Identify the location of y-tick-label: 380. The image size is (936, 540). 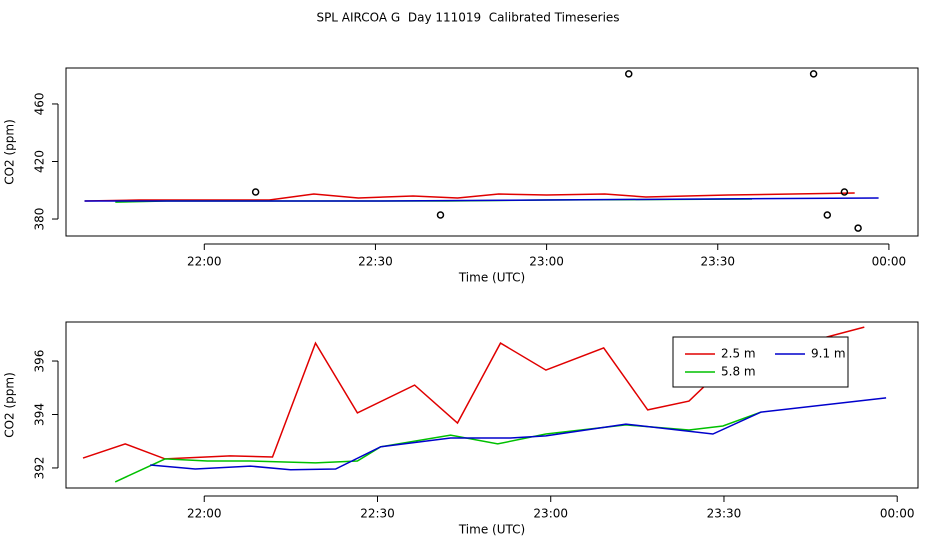
(40, 219).